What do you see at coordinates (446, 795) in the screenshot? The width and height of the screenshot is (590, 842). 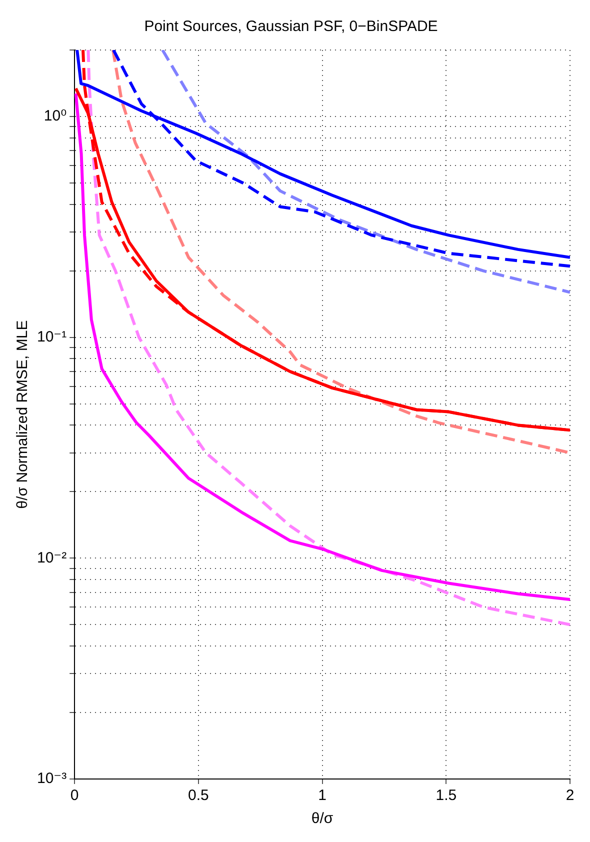 I see `x-tick-label: 1.5` at bounding box center [446, 795].